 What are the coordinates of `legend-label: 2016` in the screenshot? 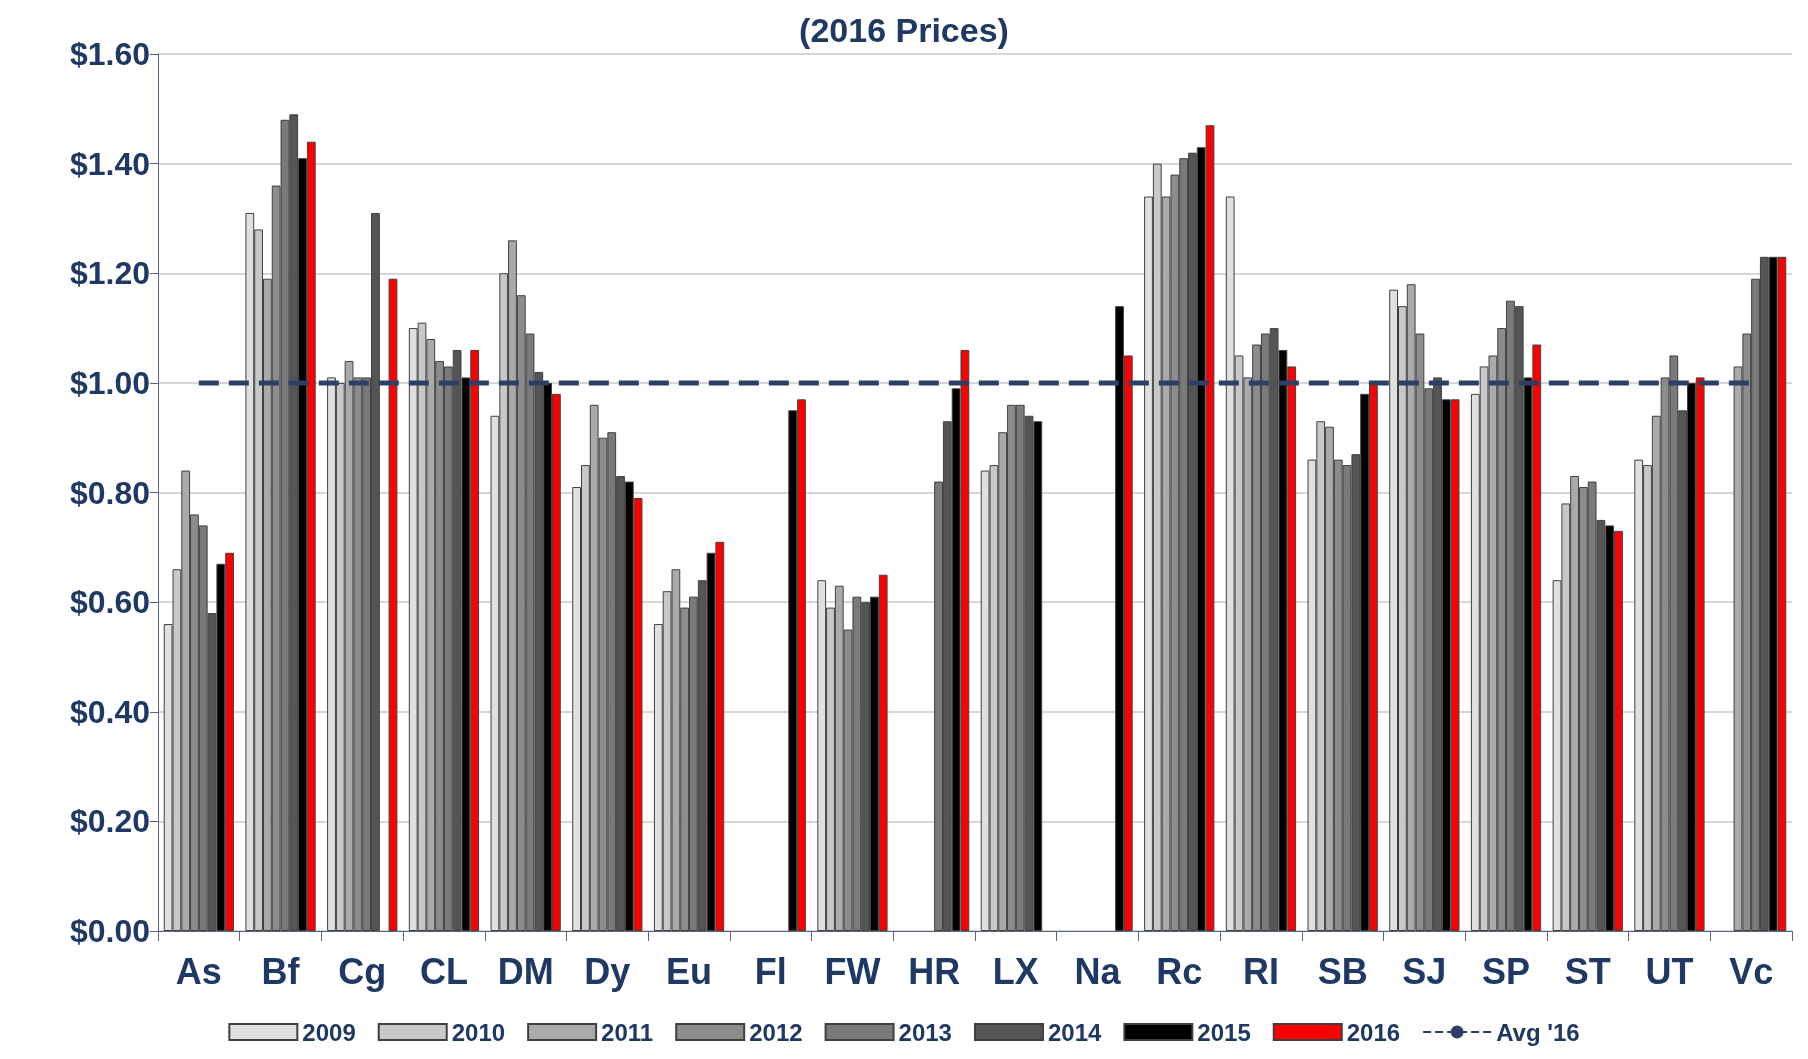 It's located at (1373, 1032).